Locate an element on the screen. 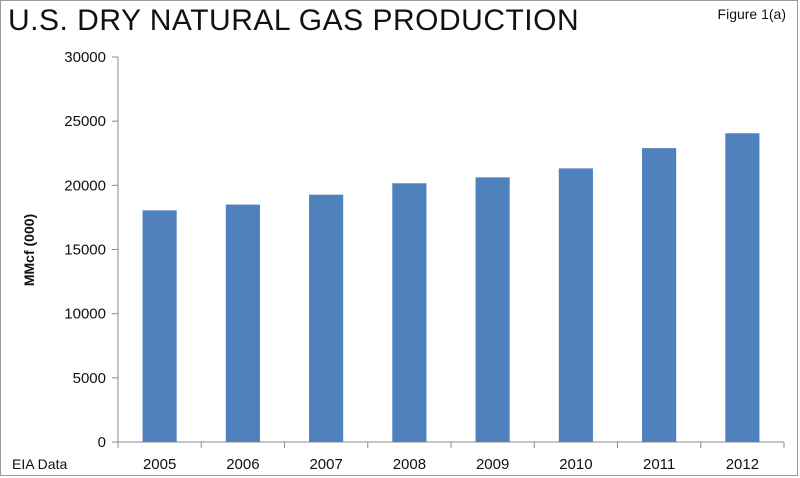 Image resolution: width=800 pixels, height=478 pixels. y-tick-label: 25000 is located at coordinates (85, 121).